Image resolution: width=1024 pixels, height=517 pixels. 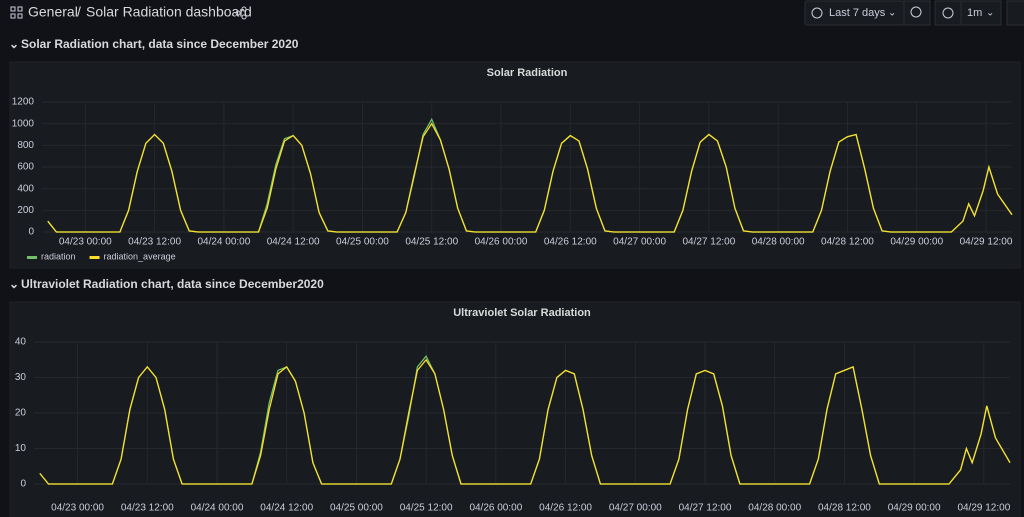 I want to click on y-tick-label: 20, so click(x=21, y=413).